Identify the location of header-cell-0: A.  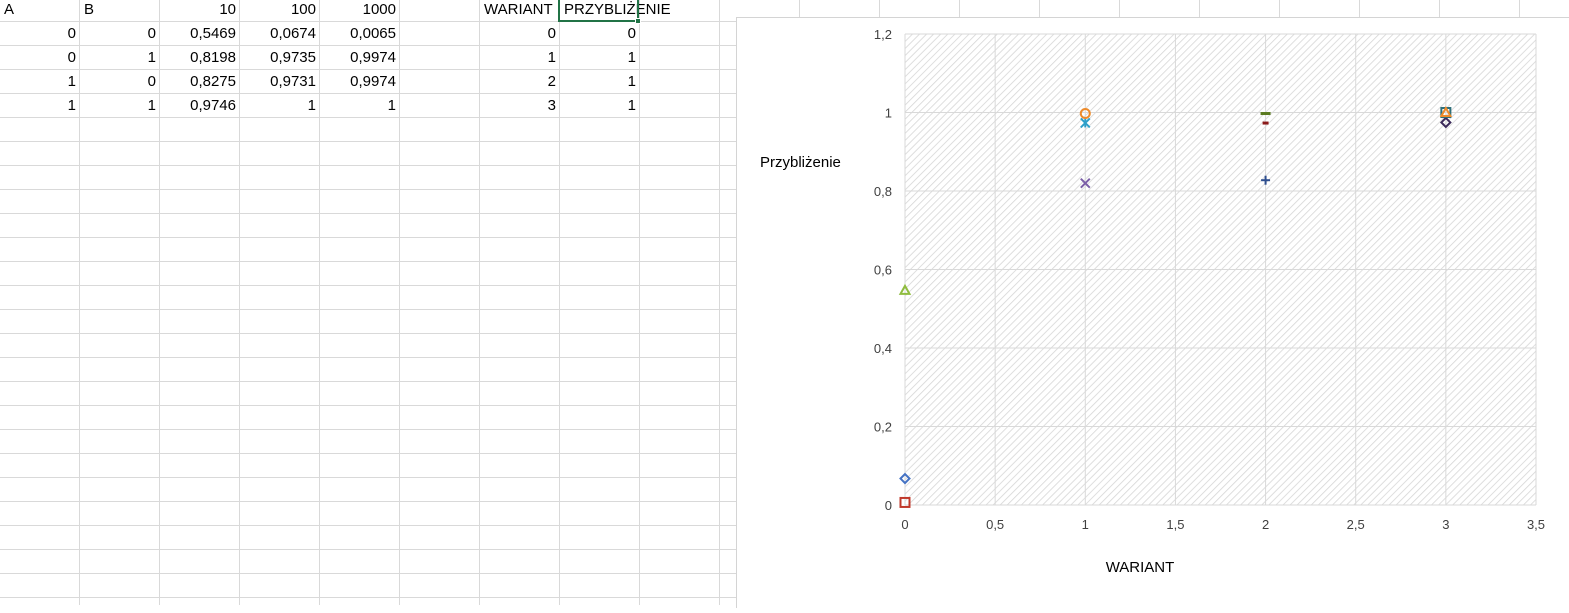
(9, 9).